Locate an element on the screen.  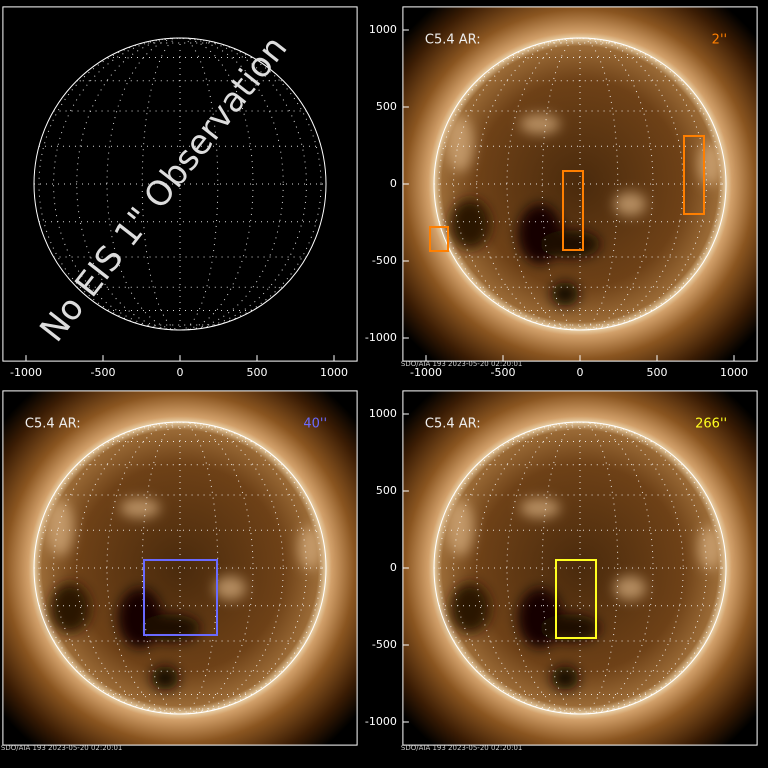
slit-label: 266'' is located at coordinates (711, 423).